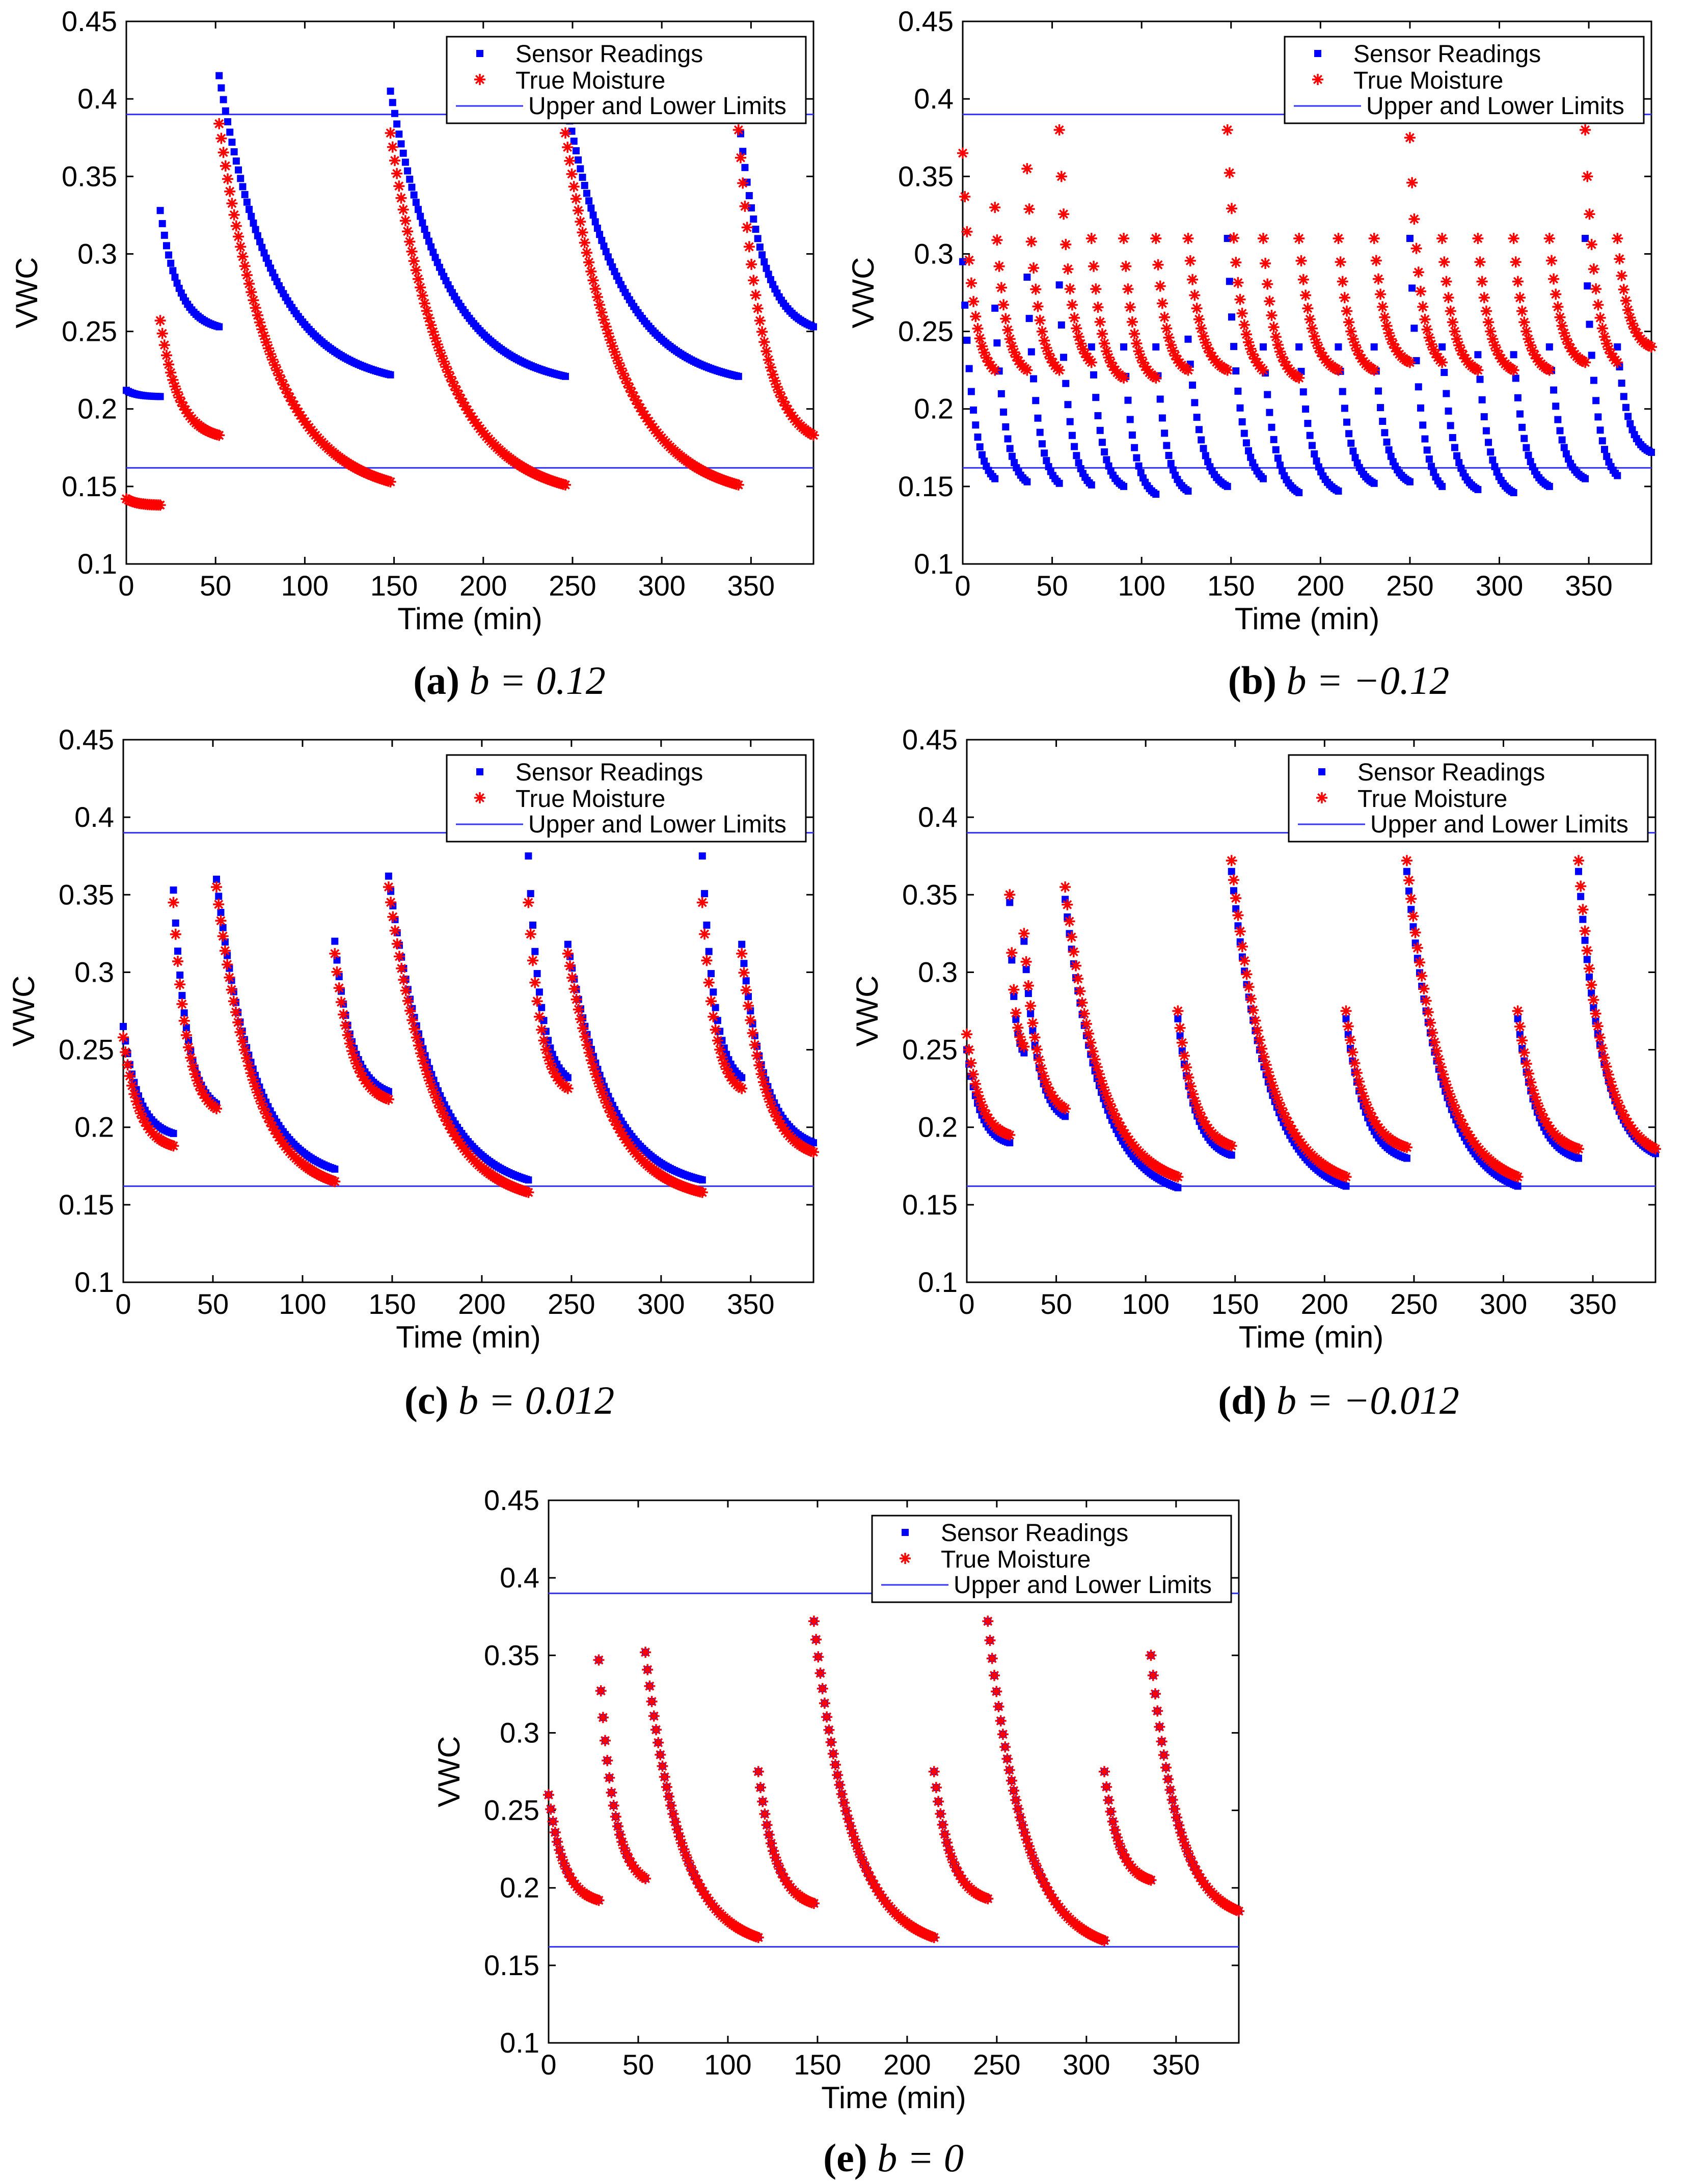 The image size is (1684, 2184). Describe the element at coordinates (845, 2158) in the screenshot. I see `panel-caption-letter: (e)` at that location.